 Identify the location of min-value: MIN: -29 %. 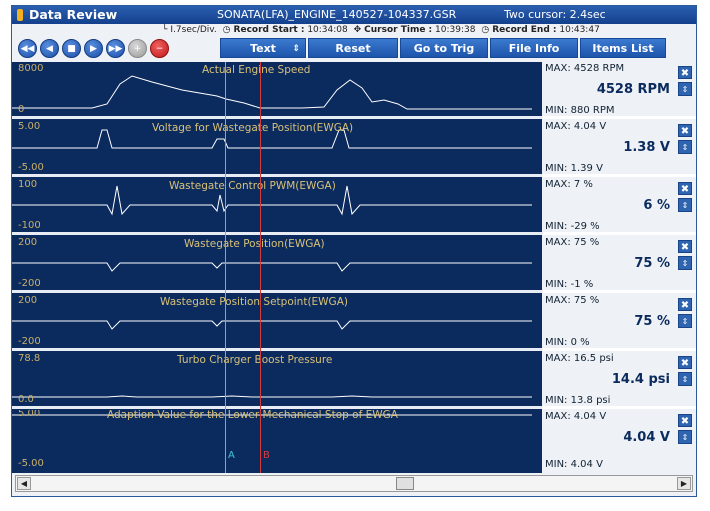
(572, 226).